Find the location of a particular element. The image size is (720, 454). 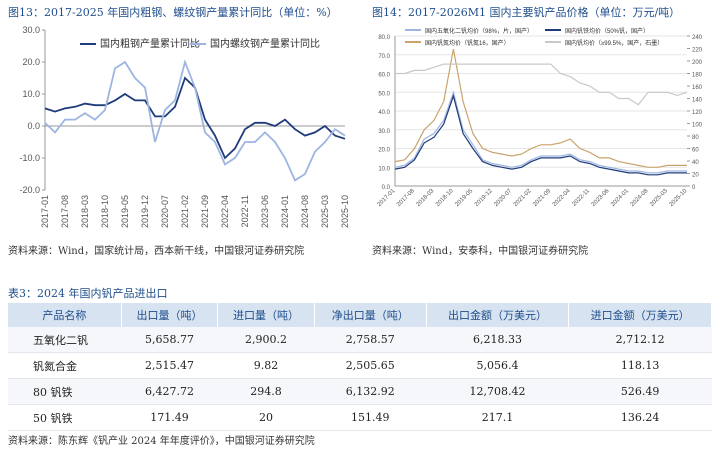

y-tick-label: 70.0 is located at coordinates (384, 57).